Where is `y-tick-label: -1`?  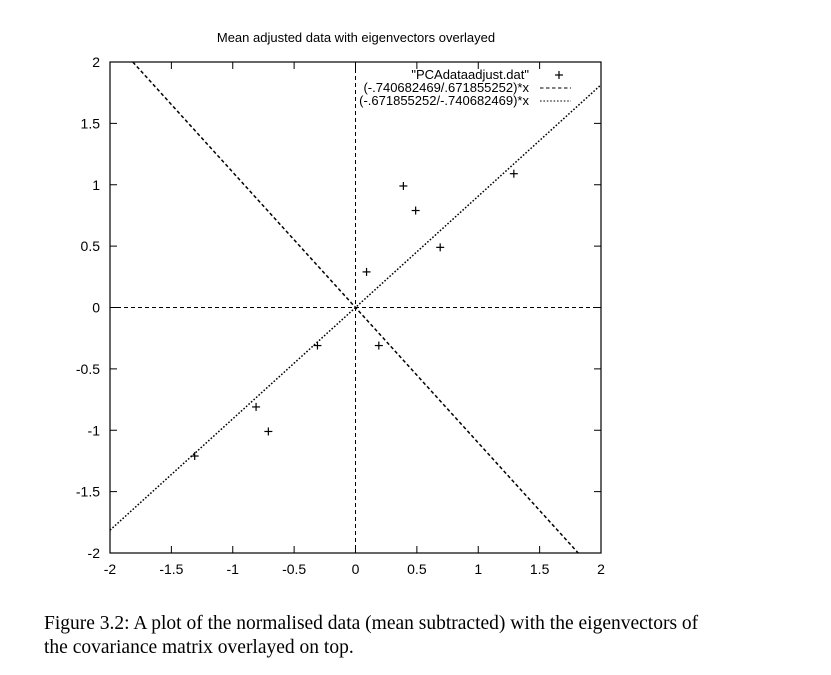
y-tick-label: -1 is located at coordinates (94, 430).